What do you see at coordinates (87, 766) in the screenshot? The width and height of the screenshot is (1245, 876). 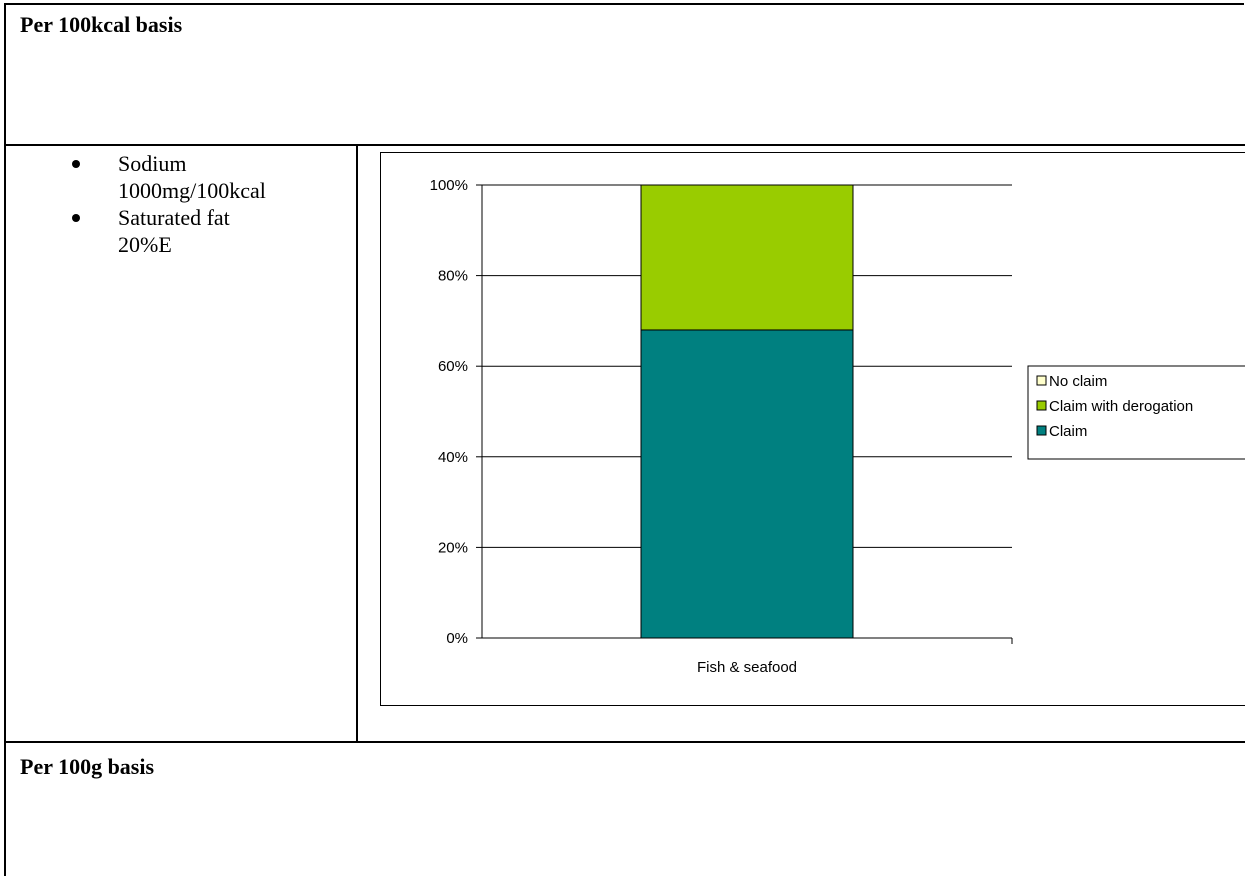 I see `section-title-per-100g: Per 100g basis` at bounding box center [87, 766].